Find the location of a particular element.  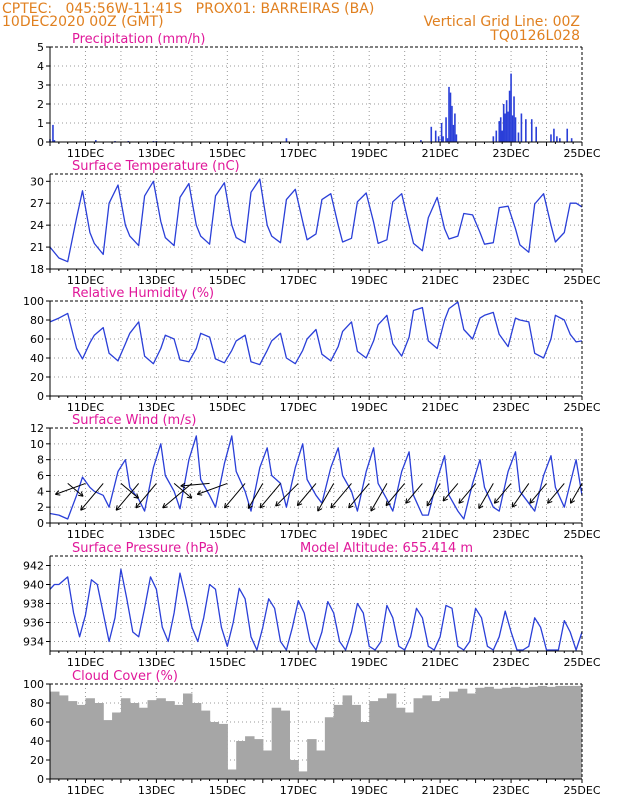

y-tick-label: 24 is located at coordinates (37, 225).